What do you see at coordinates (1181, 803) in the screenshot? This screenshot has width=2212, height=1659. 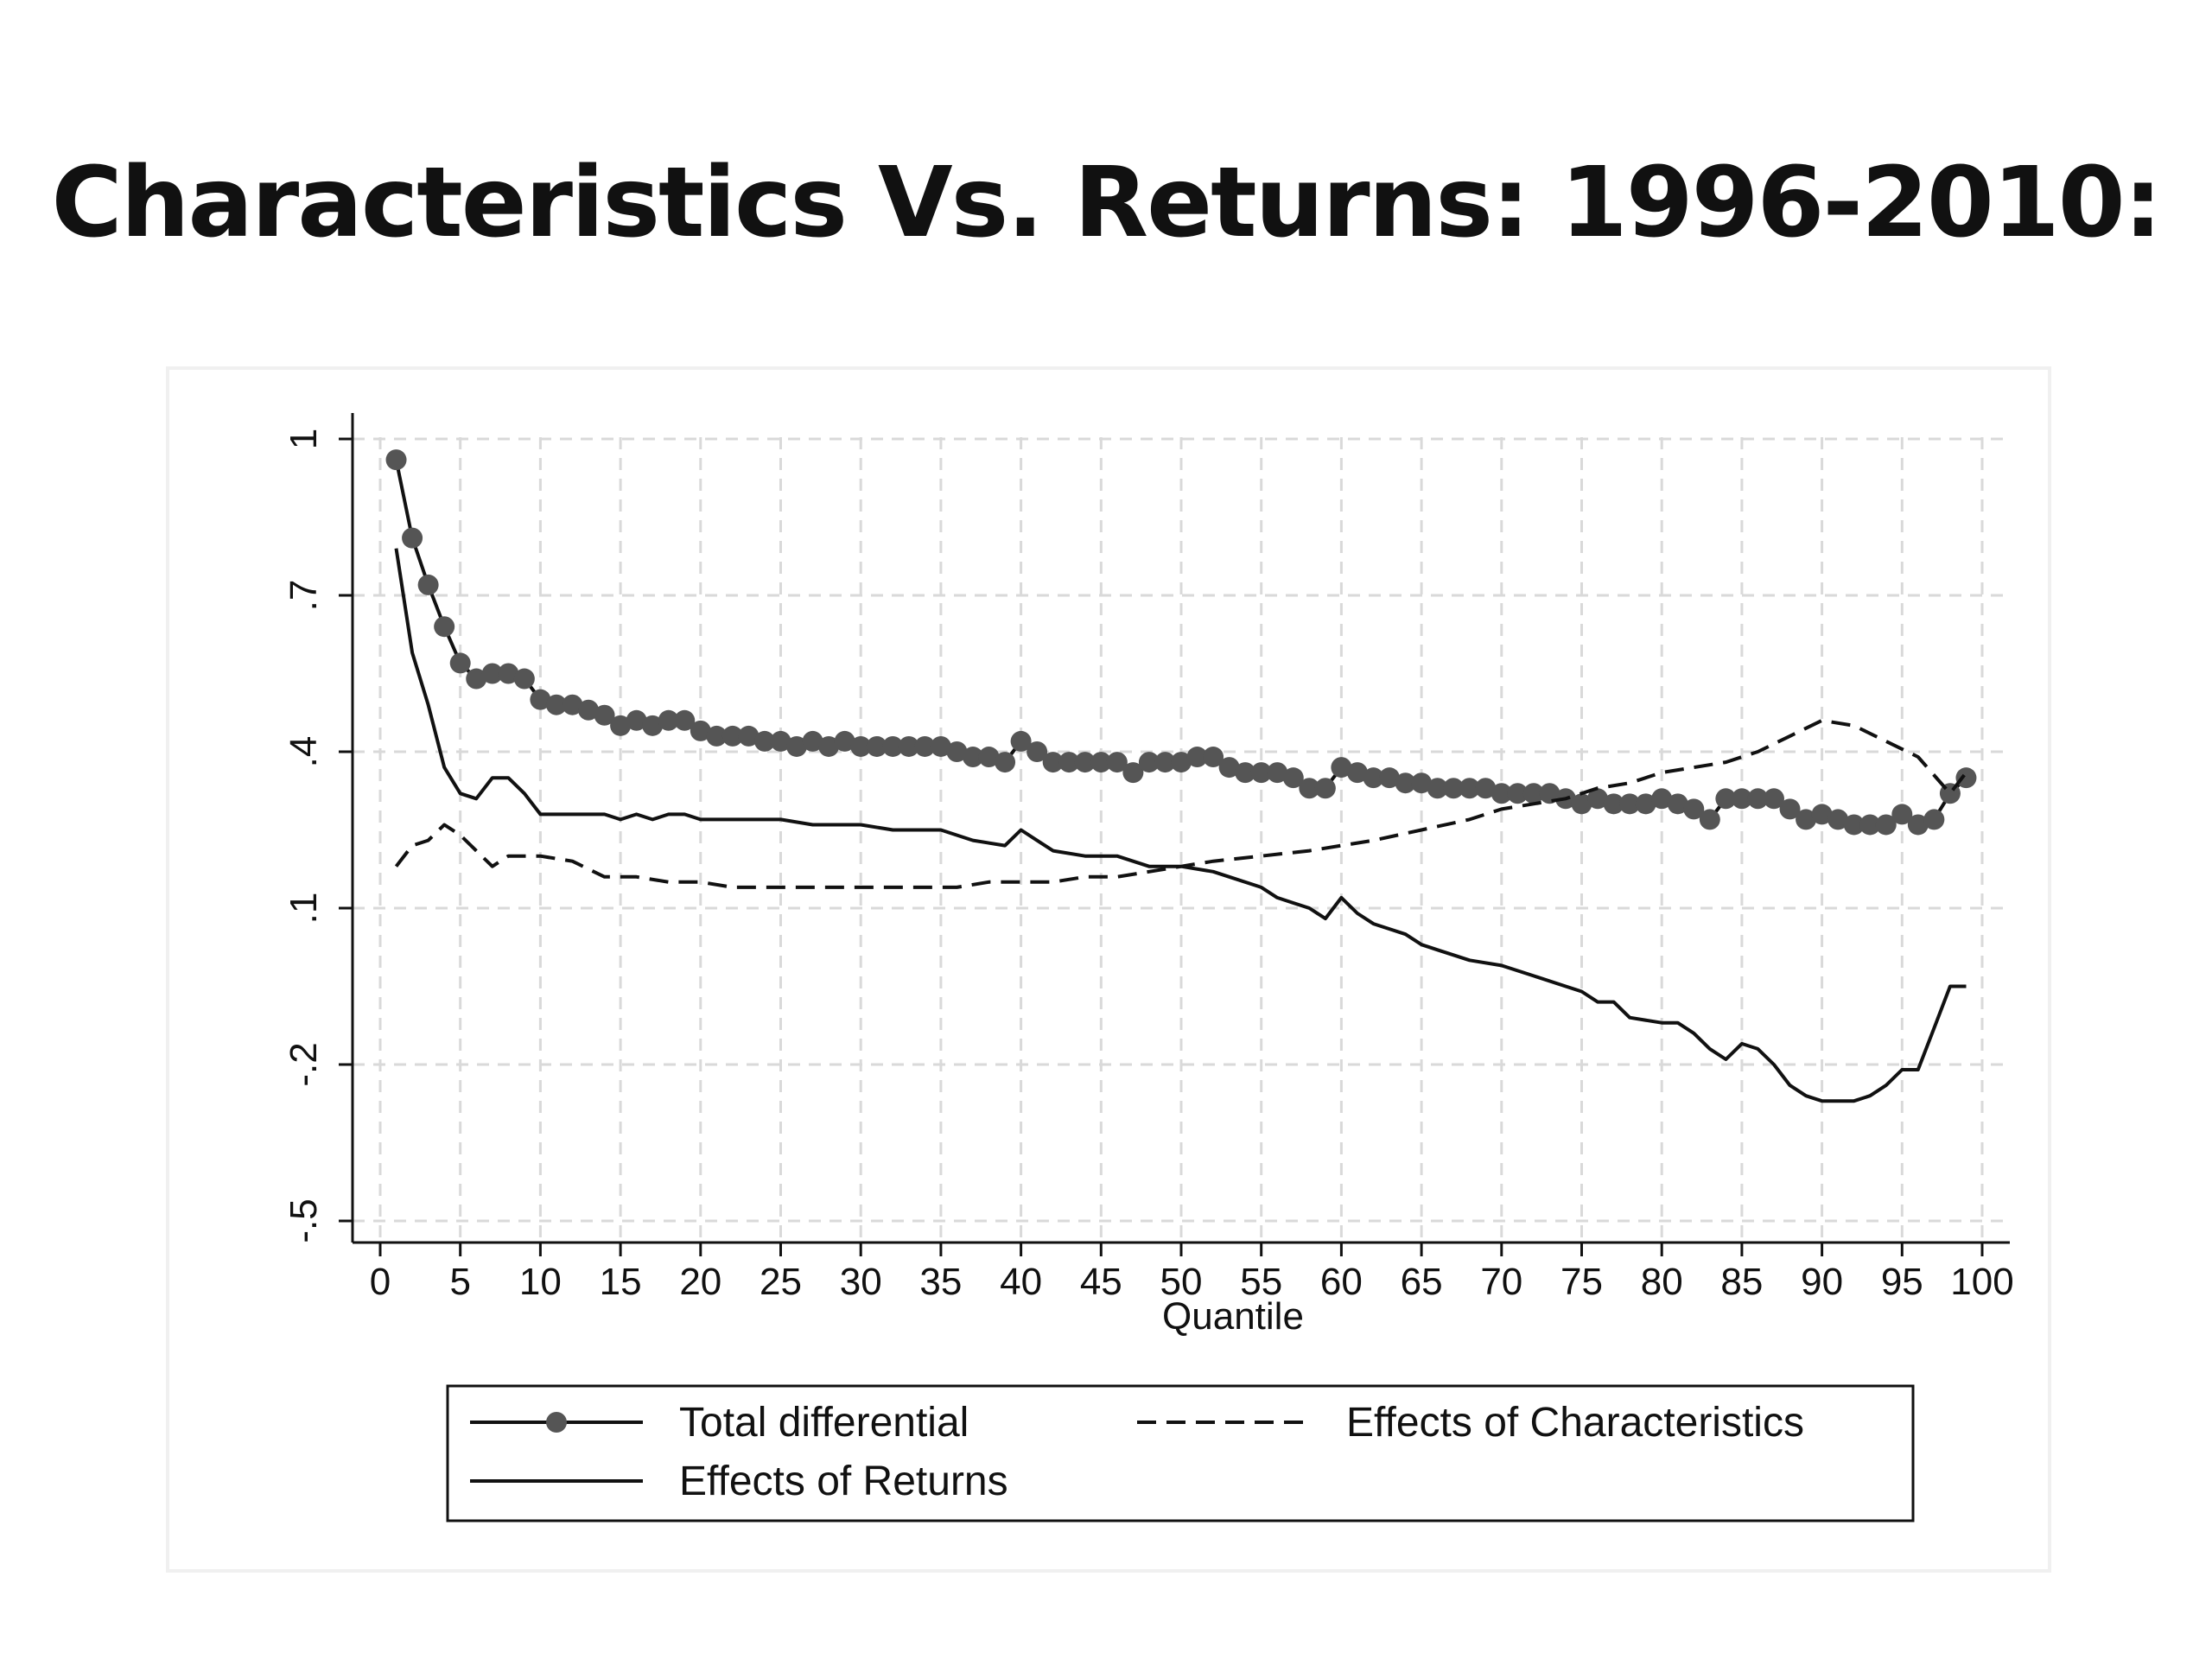 I see `series-line-effects-of-characteristics` at bounding box center [1181, 803].